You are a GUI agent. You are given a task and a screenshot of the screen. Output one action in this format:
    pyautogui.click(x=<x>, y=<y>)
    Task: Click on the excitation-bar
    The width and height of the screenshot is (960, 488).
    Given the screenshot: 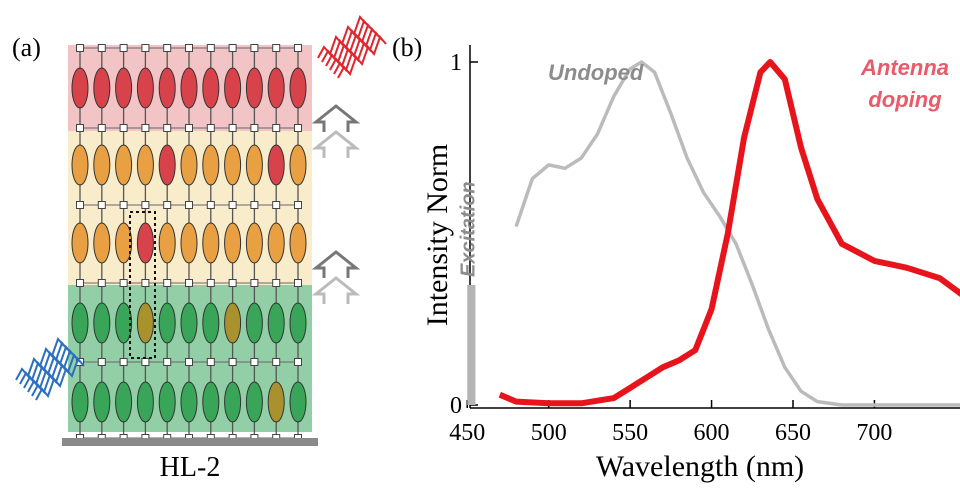 What is the action you would take?
    pyautogui.click(x=471, y=344)
    